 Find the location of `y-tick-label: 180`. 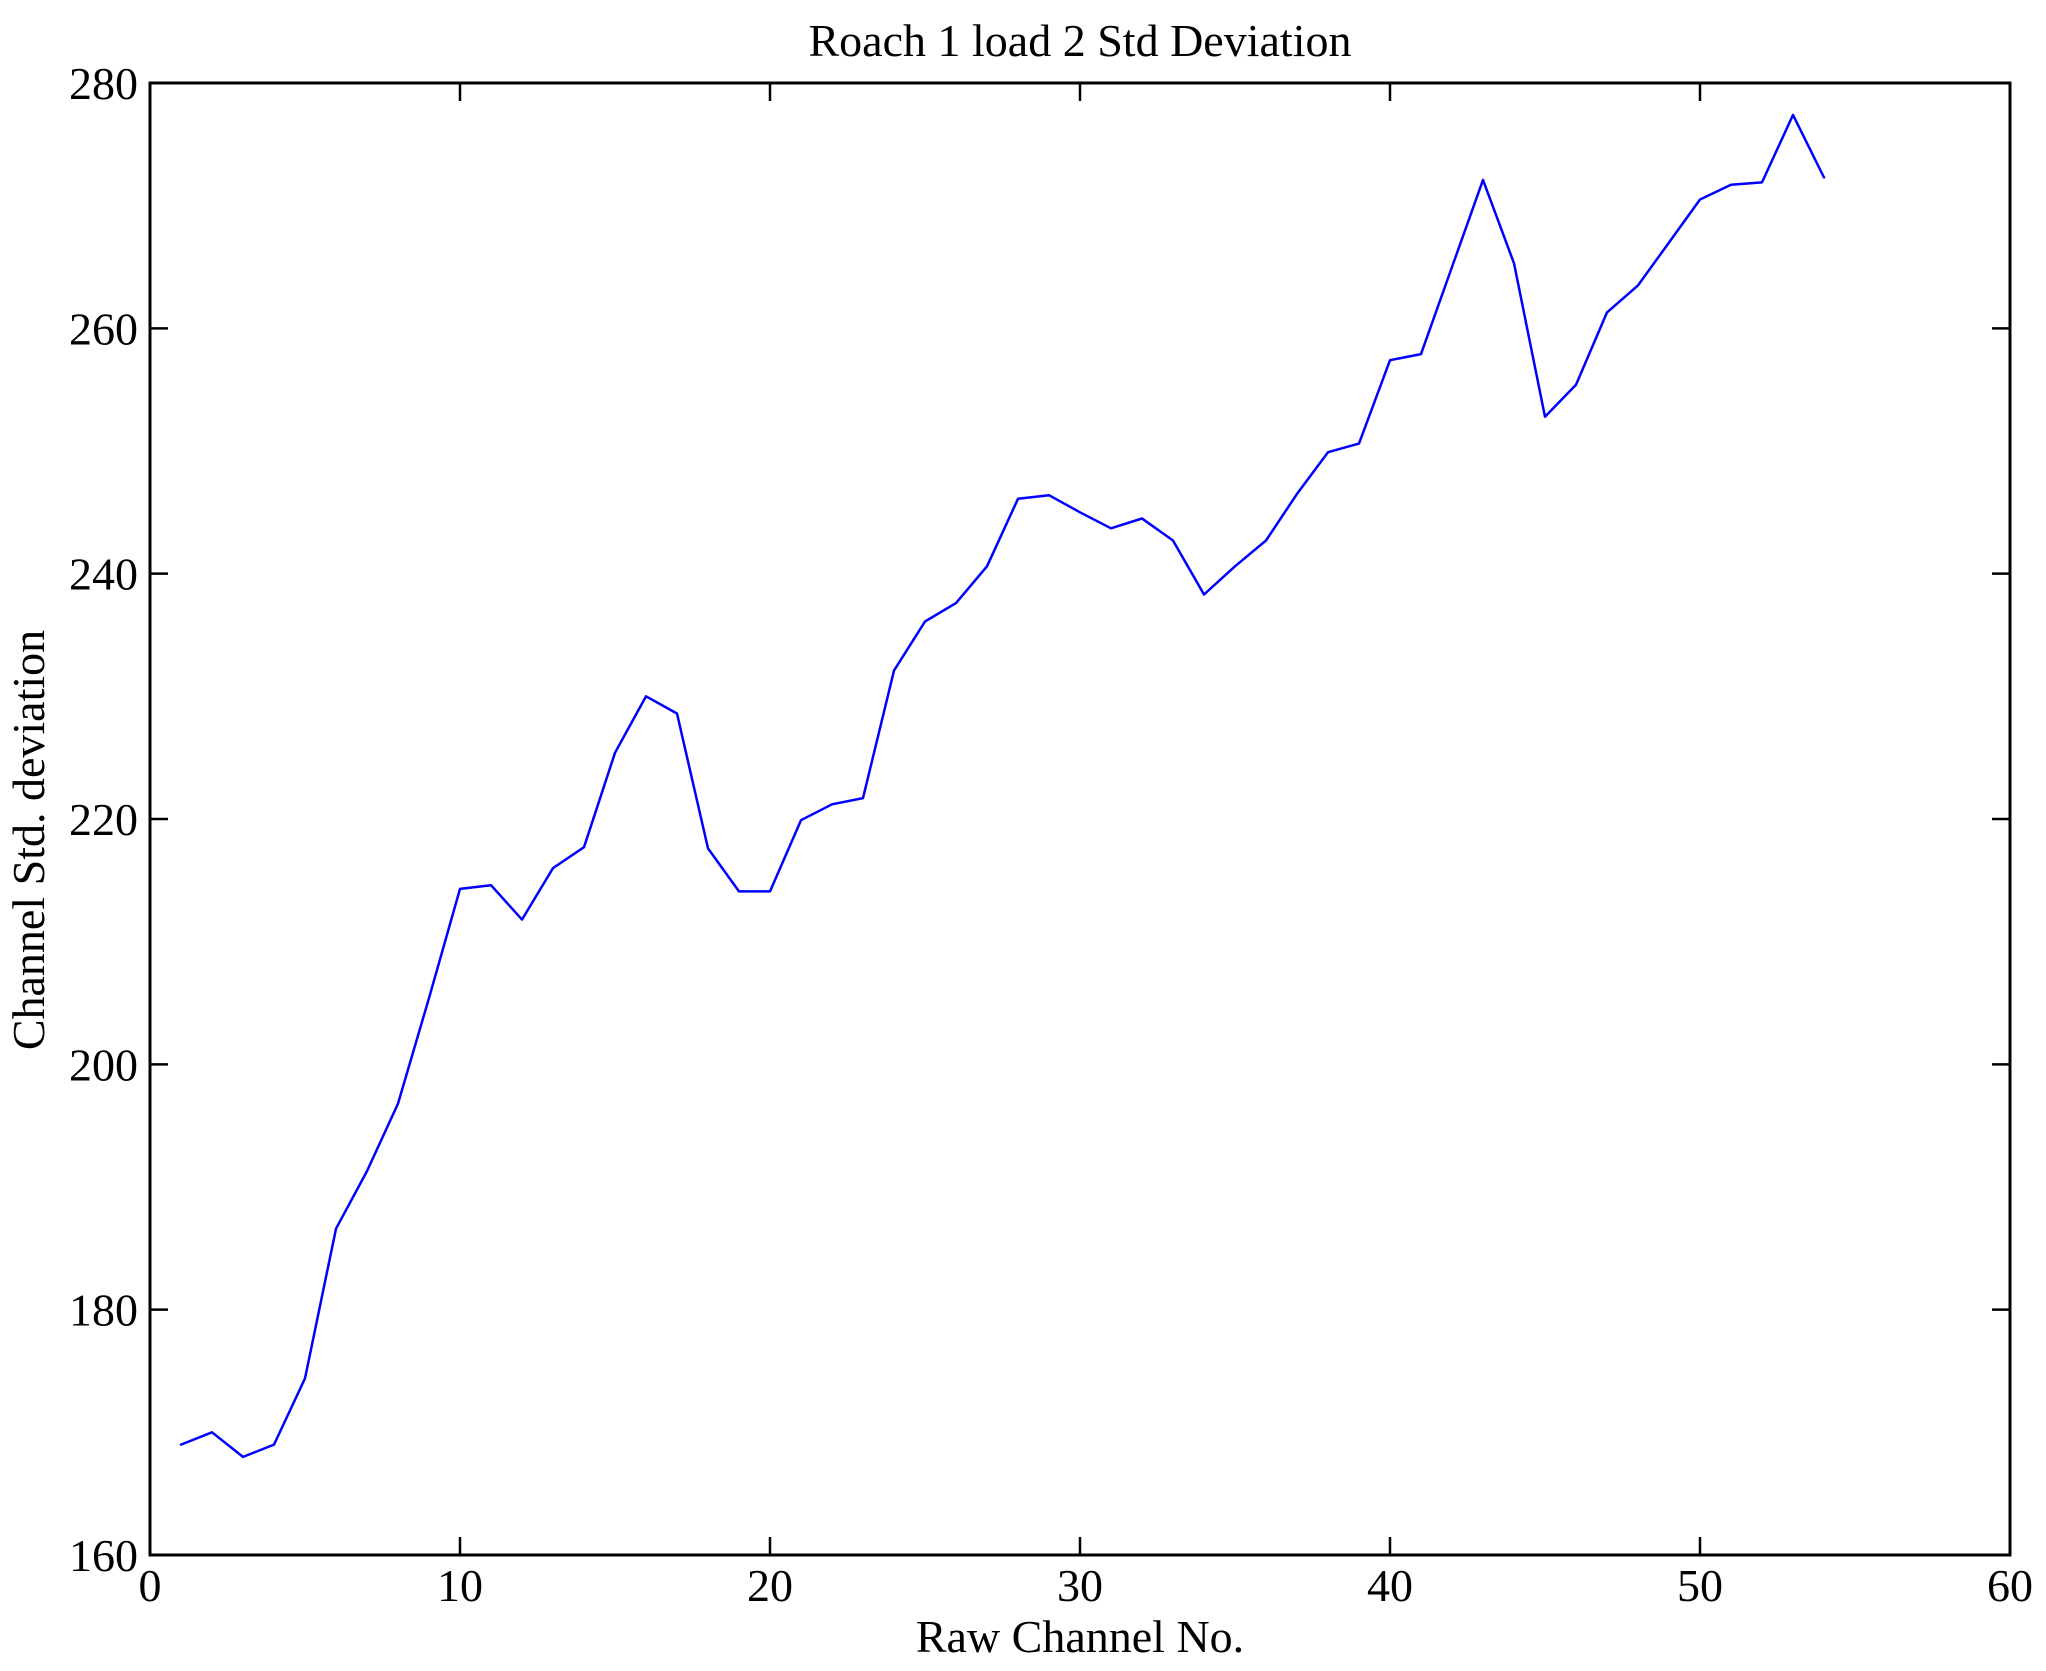

y-tick-label: 180 is located at coordinates (103, 1310).